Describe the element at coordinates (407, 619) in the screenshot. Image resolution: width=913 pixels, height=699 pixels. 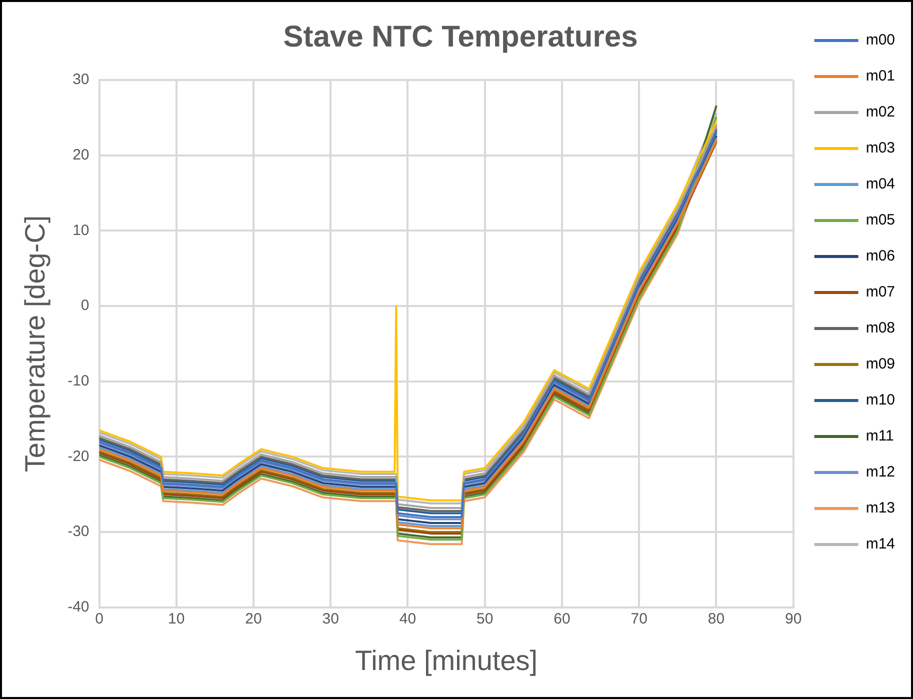
I see `x-tick-label: 40` at that location.